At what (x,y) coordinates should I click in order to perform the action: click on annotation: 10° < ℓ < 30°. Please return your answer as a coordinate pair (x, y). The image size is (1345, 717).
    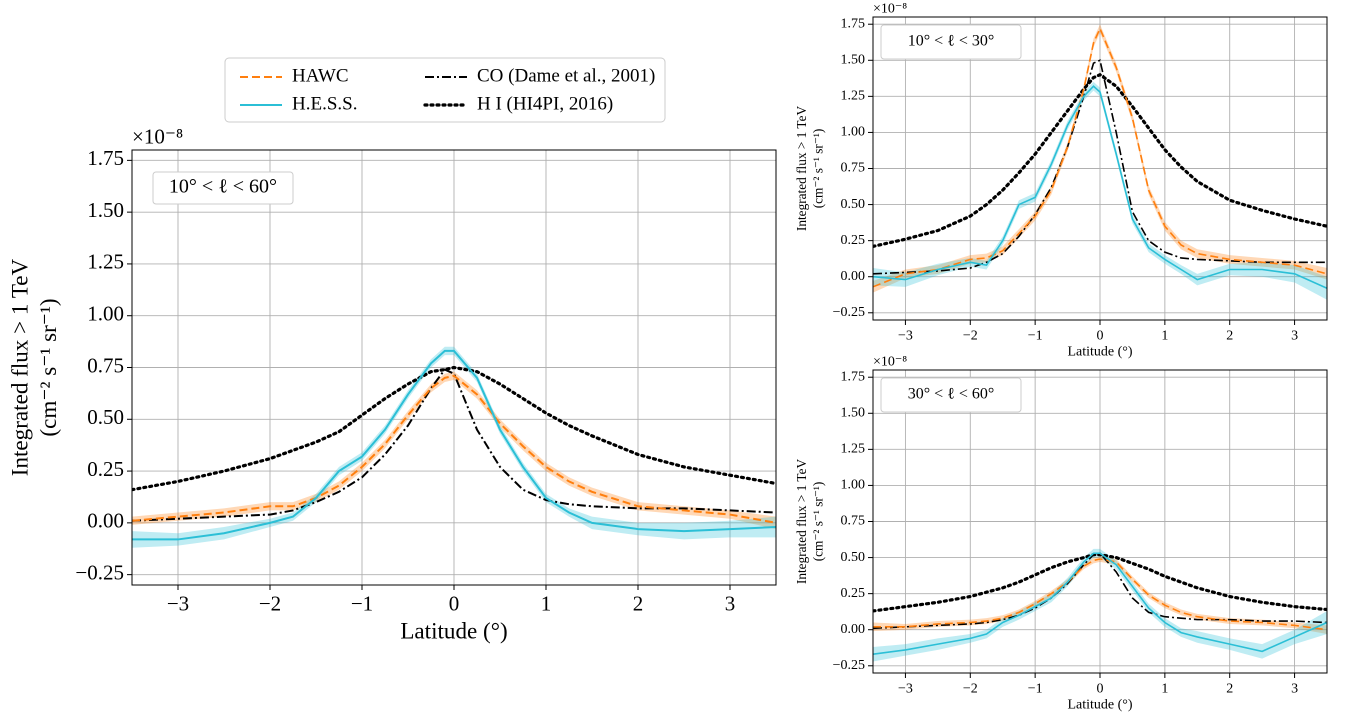
    Looking at the image, I should click on (951, 41).